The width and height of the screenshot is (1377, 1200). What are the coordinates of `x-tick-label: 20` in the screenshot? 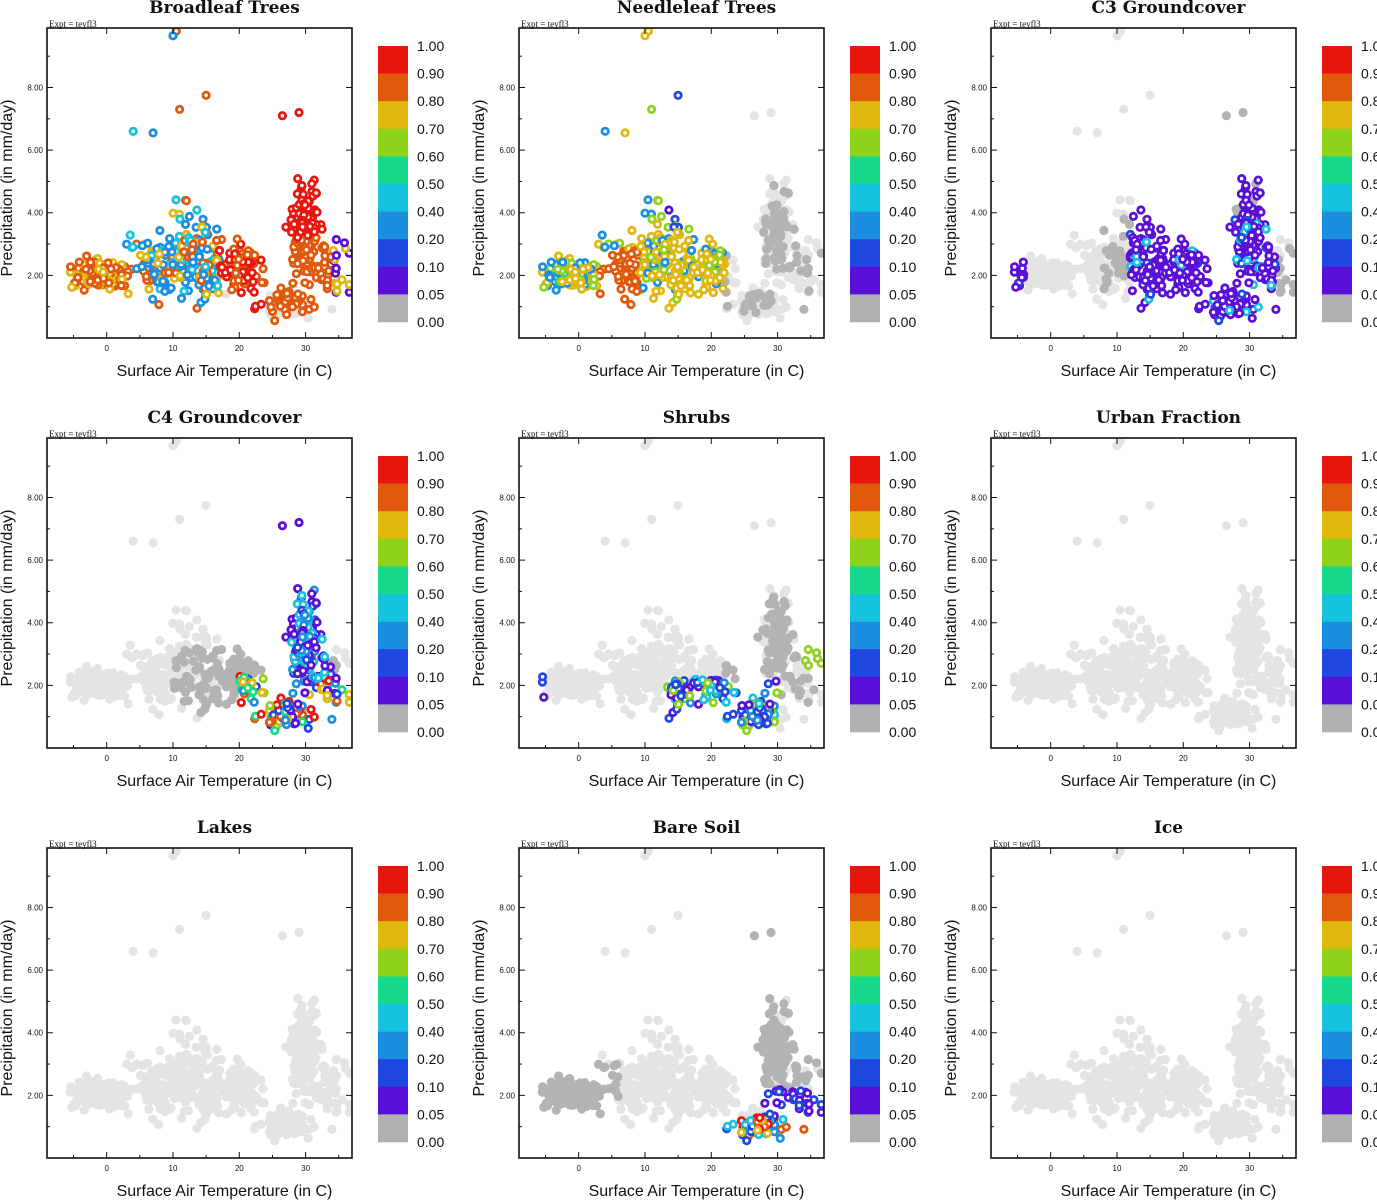 It's located at (239, 758).